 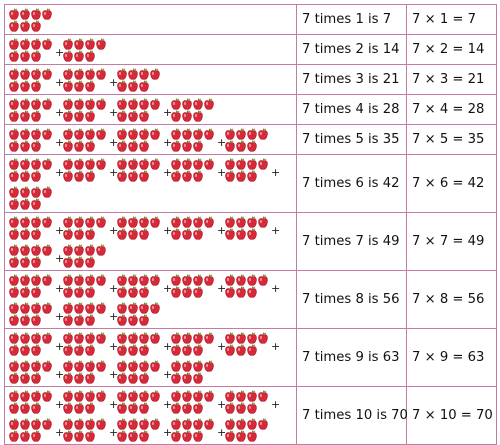 I want to click on apple-picture-cell: + + + + + + + +, so click(x=150, y=357).